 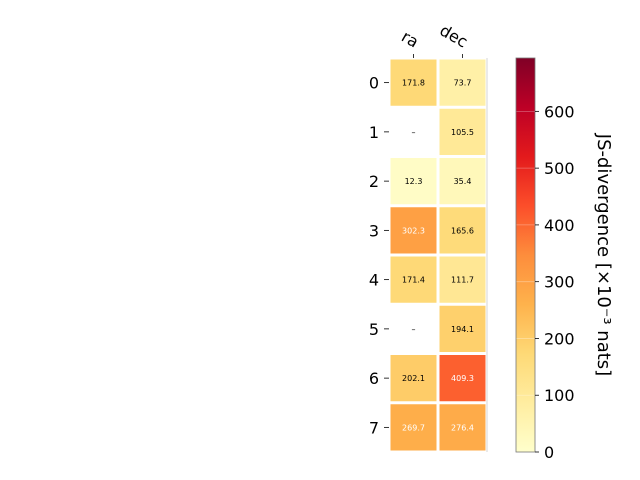 I want to click on cell-value-label: 302.3, so click(x=413, y=230).